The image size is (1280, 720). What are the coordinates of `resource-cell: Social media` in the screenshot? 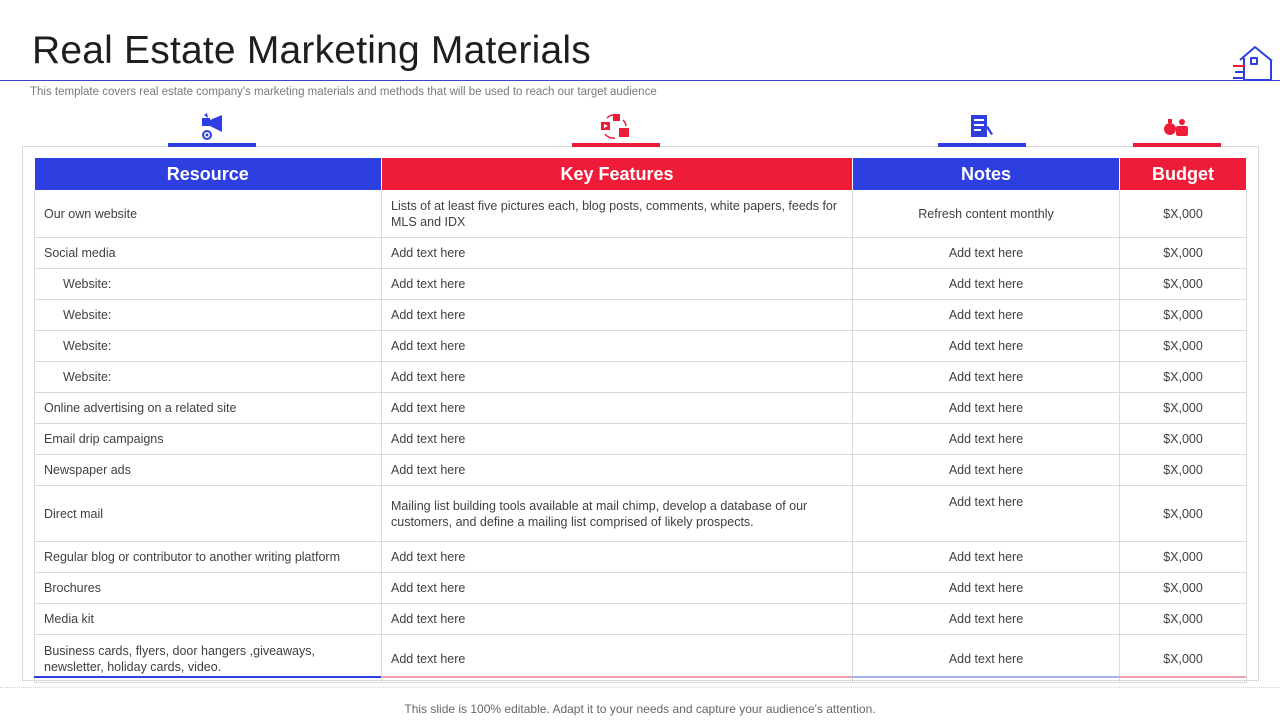 It's located at (208, 253).